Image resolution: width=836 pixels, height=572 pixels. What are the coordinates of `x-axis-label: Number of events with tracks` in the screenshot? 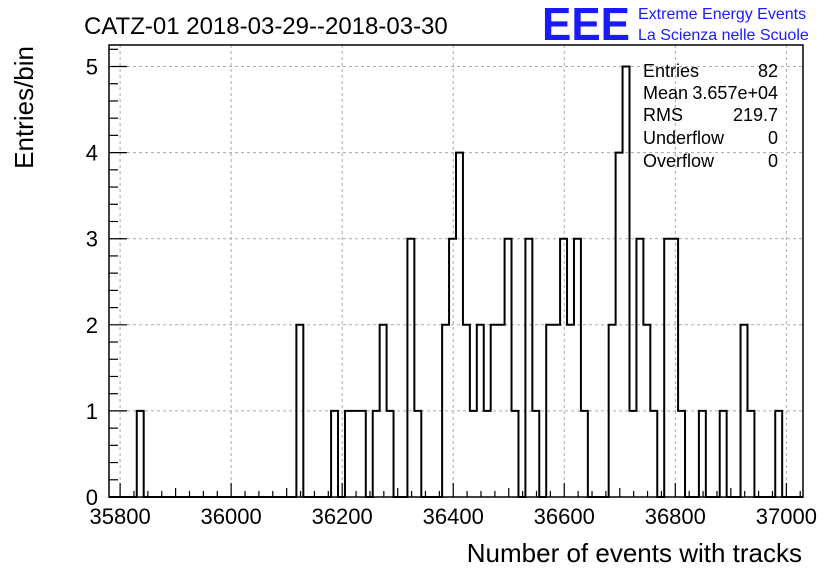 It's located at (634, 553).